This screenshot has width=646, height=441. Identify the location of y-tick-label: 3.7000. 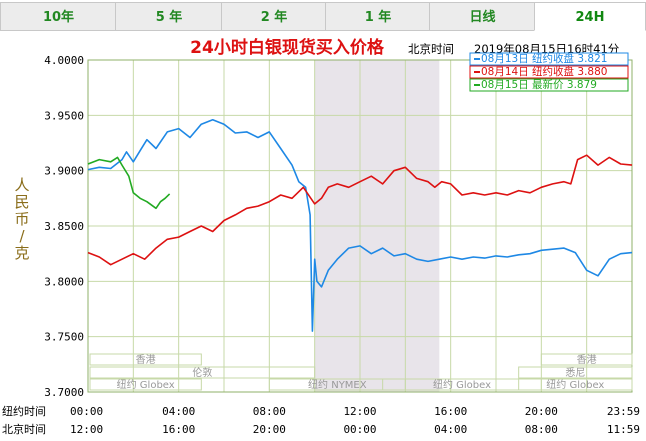
(64, 392).